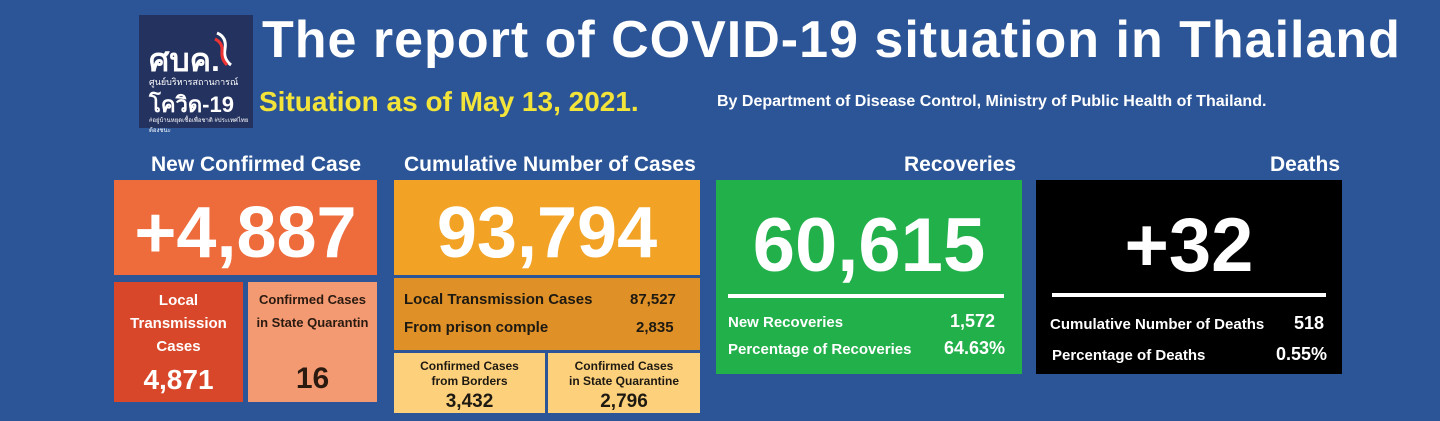  I want to click on recoveries-pct-label: Percentage of Recoveries, so click(820, 349).